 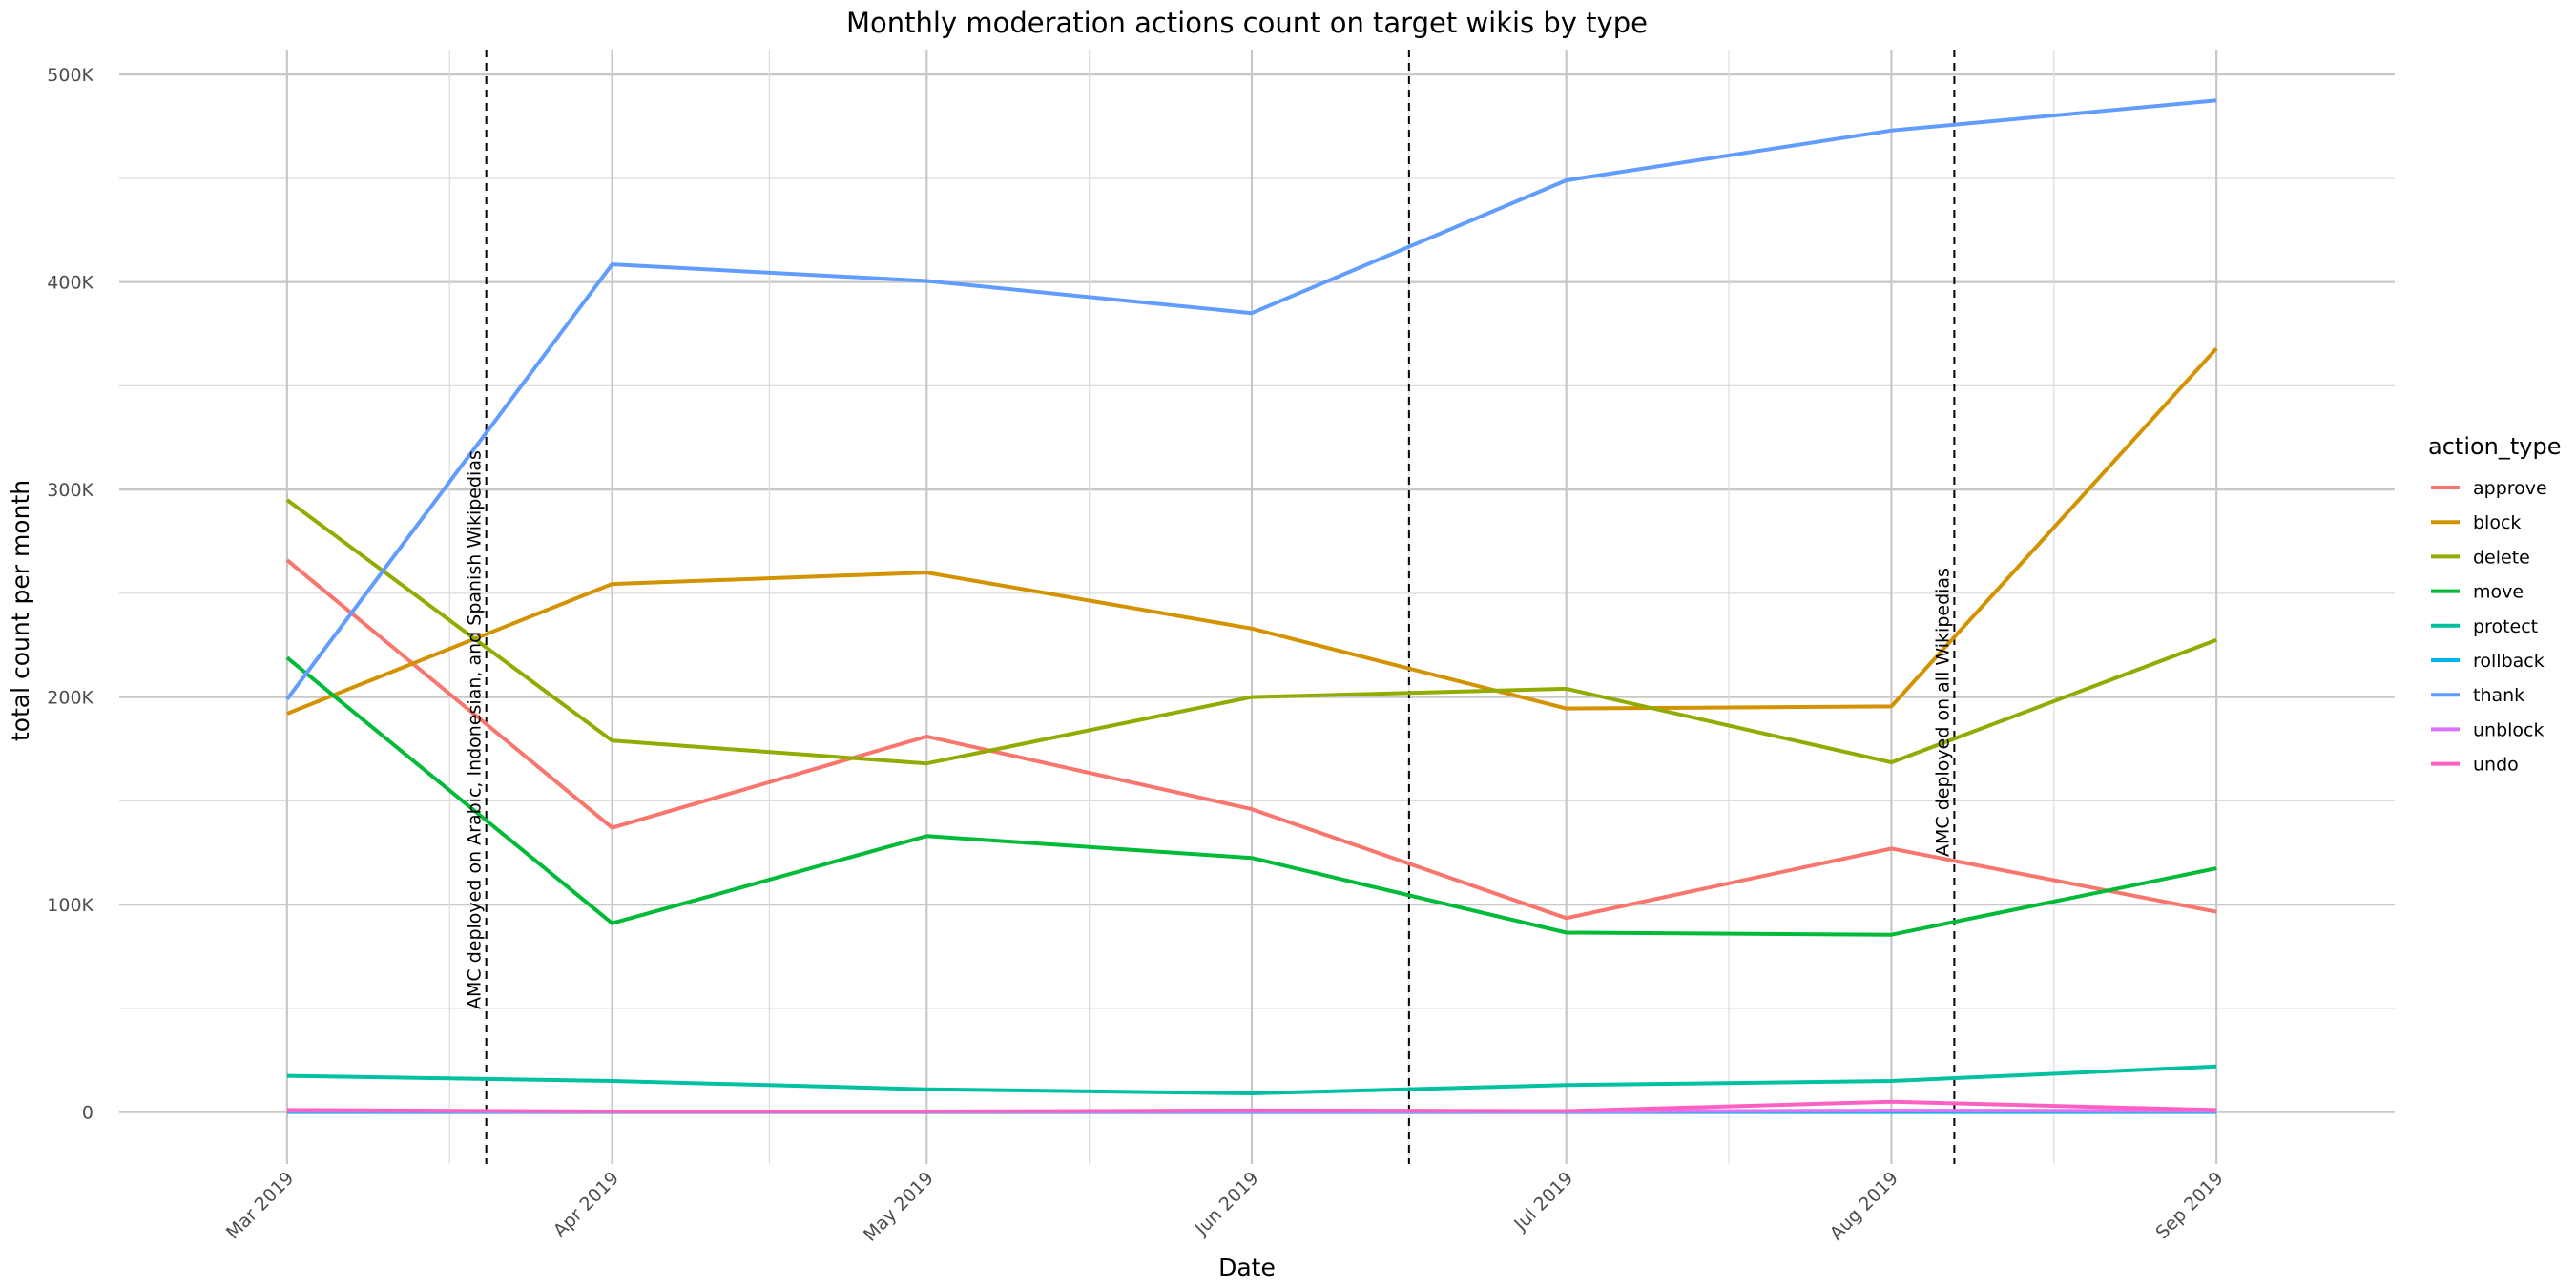 What do you see at coordinates (2496, 765) in the screenshot?
I see `legend-label-undo: undo` at bounding box center [2496, 765].